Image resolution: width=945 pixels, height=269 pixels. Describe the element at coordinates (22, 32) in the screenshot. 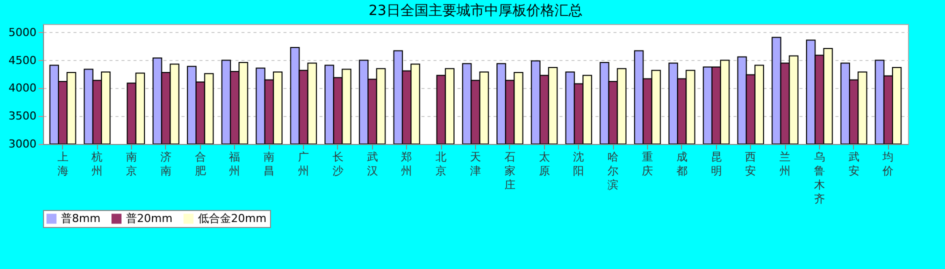

I see `y-tick-label: 5000` at that location.